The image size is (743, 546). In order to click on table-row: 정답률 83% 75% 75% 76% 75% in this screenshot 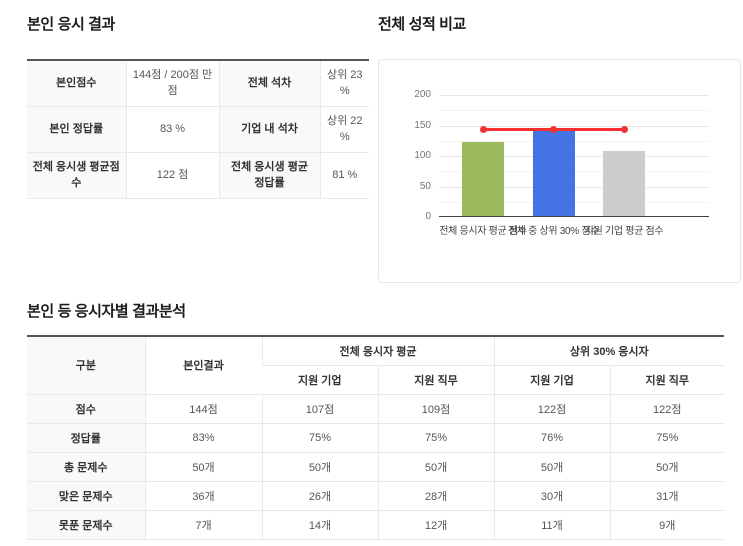, I will do `click(376, 438)`.